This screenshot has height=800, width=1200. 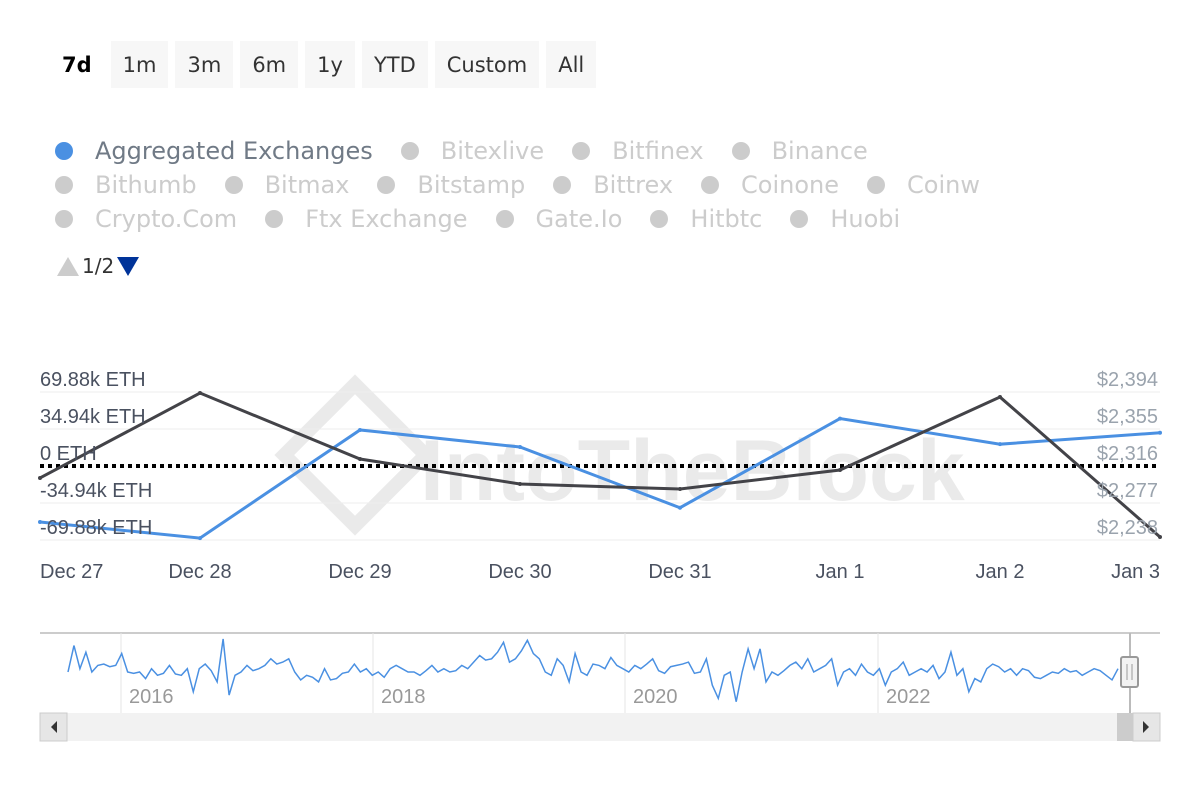 What do you see at coordinates (166, 219) in the screenshot?
I see `legend-label: Crypto.Com` at bounding box center [166, 219].